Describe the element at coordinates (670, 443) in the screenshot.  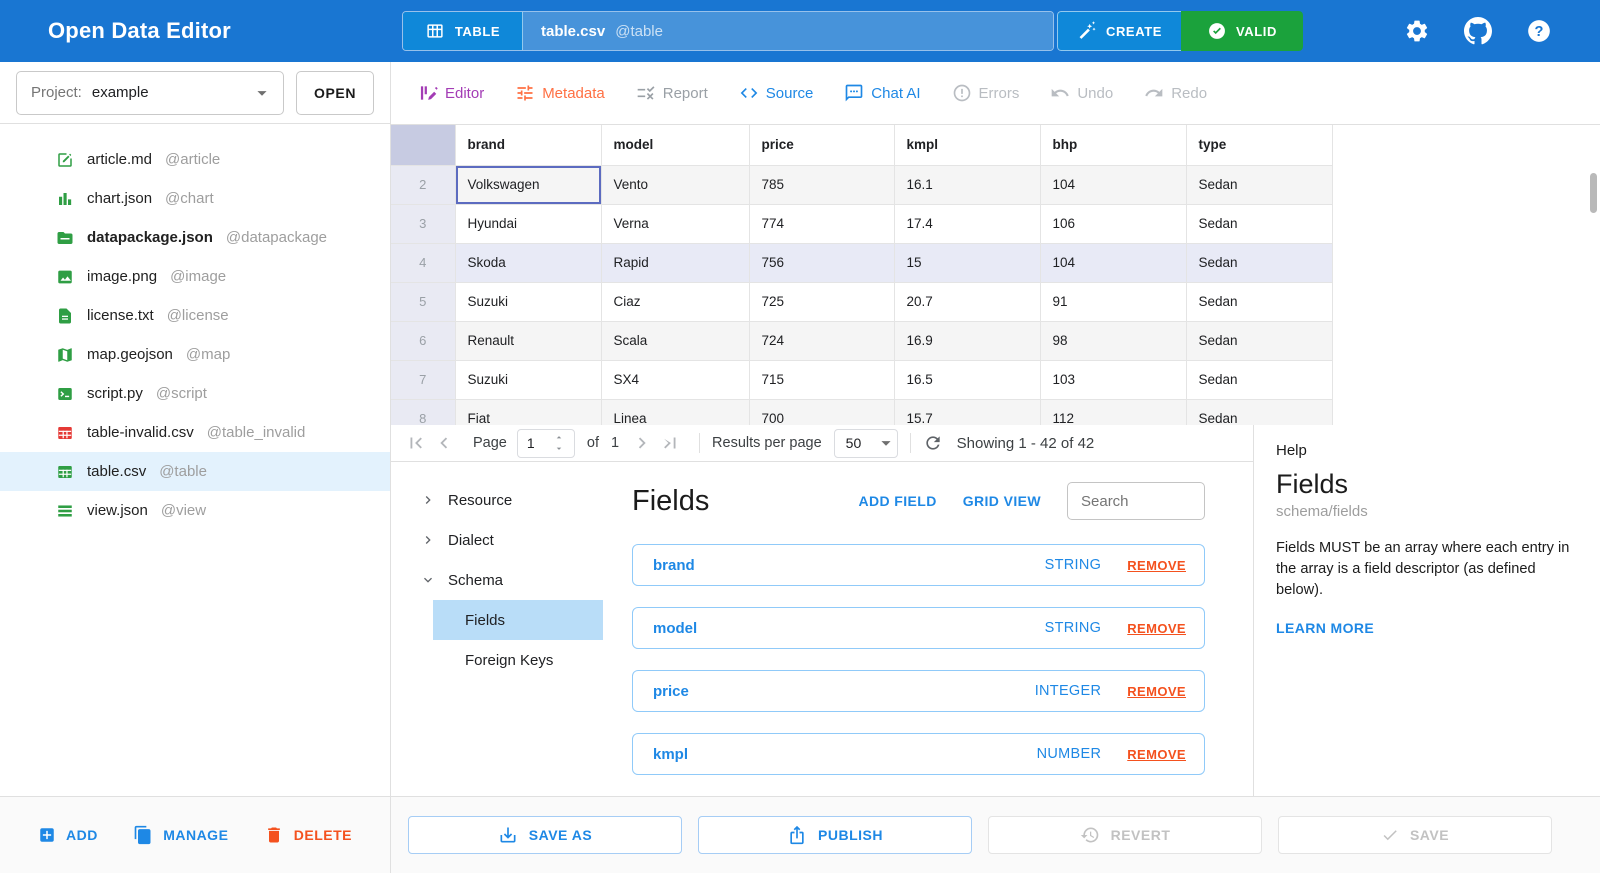
I see `last-page-button` at that location.